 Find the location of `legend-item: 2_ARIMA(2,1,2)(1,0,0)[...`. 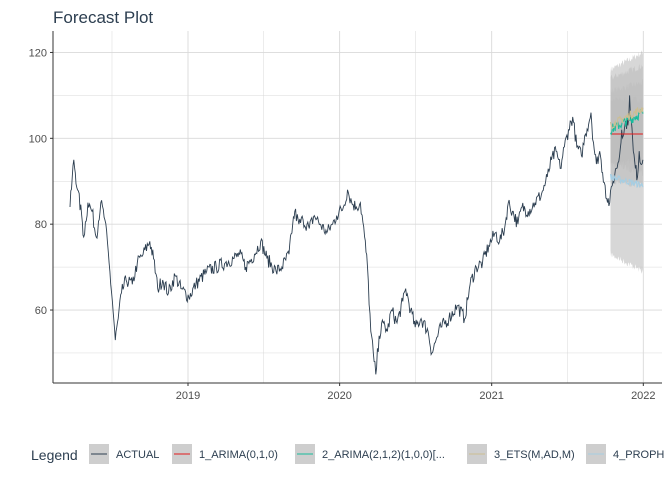

legend-item: 2_ARIMA(2,1,2)(1,0,0)[... is located at coordinates (370, 454).